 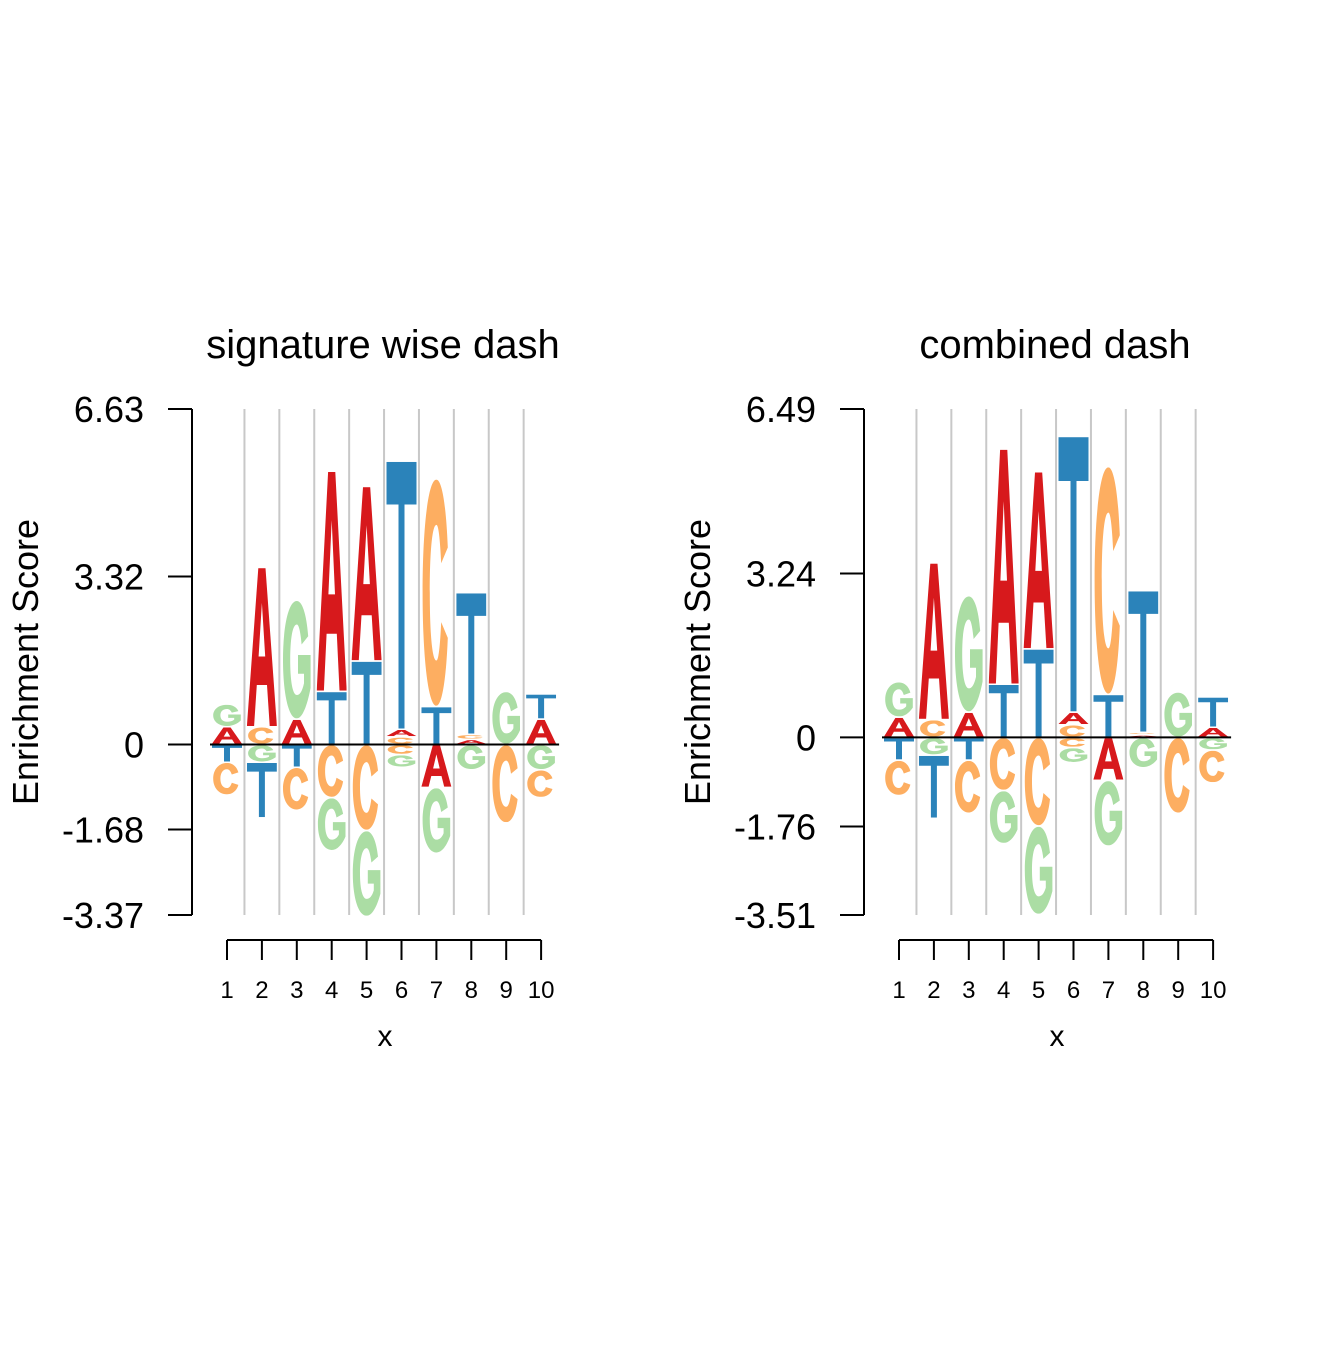 What do you see at coordinates (775, 826) in the screenshot?
I see `y-tick-label: -1.76` at bounding box center [775, 826].